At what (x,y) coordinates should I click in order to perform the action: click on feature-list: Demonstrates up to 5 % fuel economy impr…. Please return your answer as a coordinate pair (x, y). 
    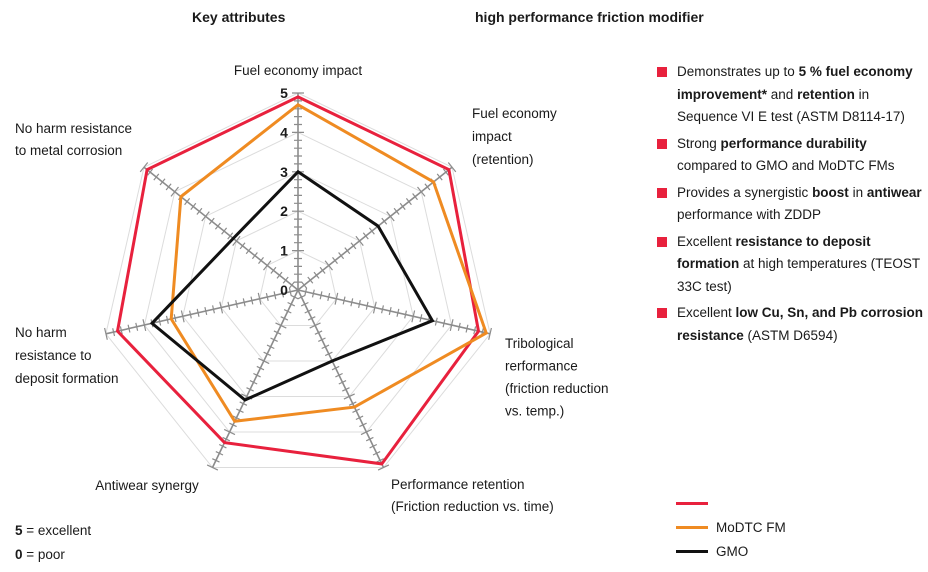
    Looking at the image, I should click on (791, 206).